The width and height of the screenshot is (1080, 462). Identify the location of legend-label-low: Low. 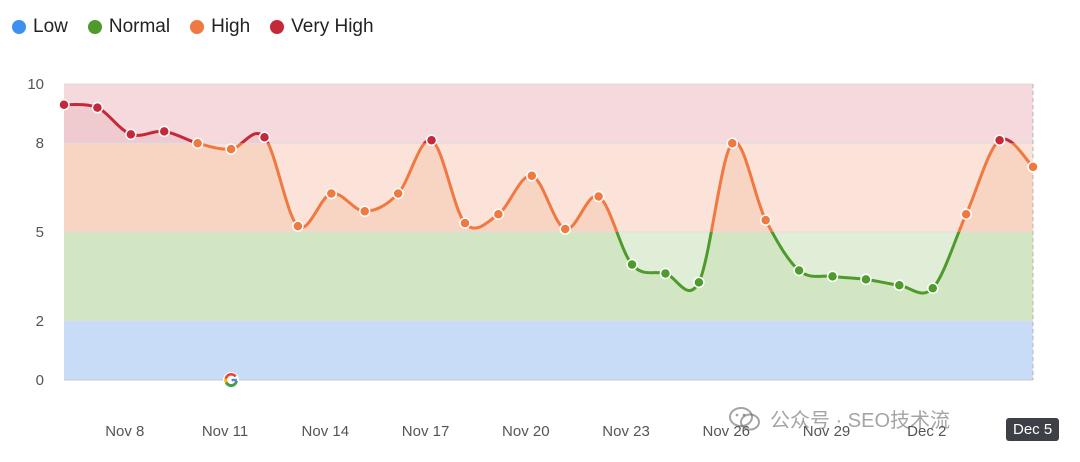
(50, 26).